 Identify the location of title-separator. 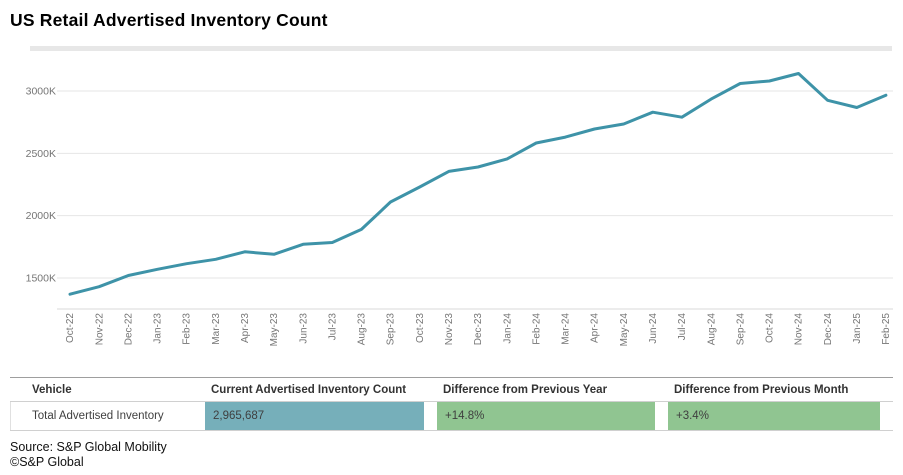
(461, 48).